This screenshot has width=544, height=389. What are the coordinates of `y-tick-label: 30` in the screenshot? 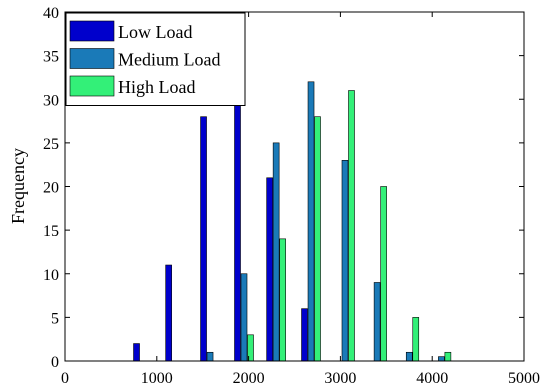 It's located at (51, 100).